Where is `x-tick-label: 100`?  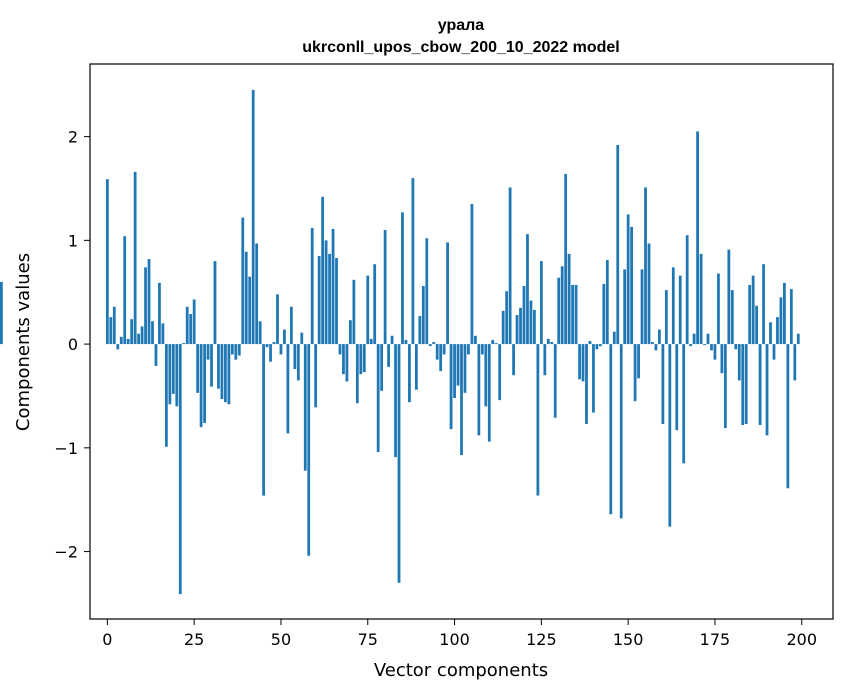
x-tick-label: 100 is located at coordinates (454, 639).